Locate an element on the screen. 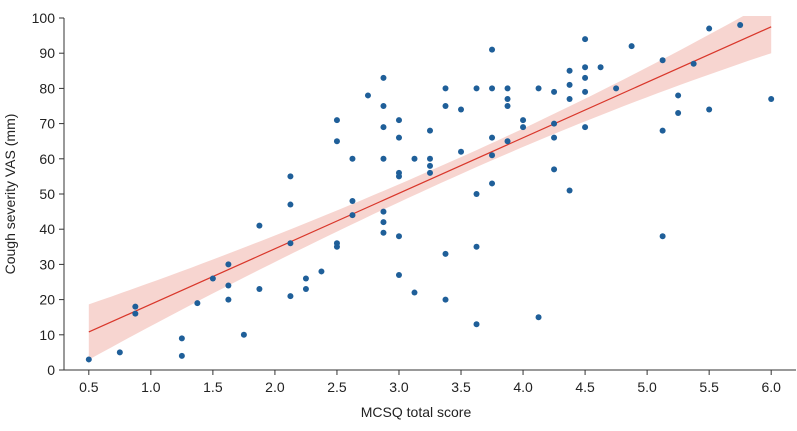 The image size is (797, 431). y-tick-label: 0 is located at coordinates (51, 370).